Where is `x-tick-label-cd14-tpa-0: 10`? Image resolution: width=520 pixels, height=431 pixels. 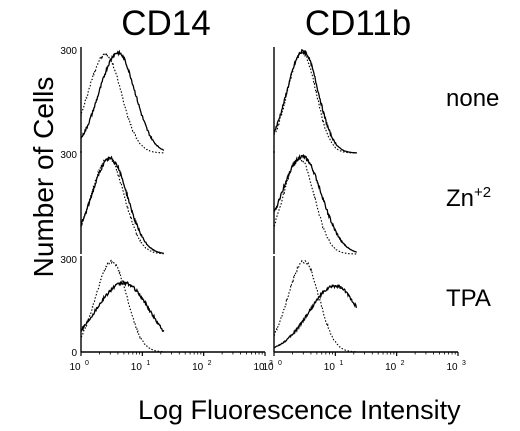 x-tick-label-cd14-tpa-0: 10 is located at coordinates (75, 367).